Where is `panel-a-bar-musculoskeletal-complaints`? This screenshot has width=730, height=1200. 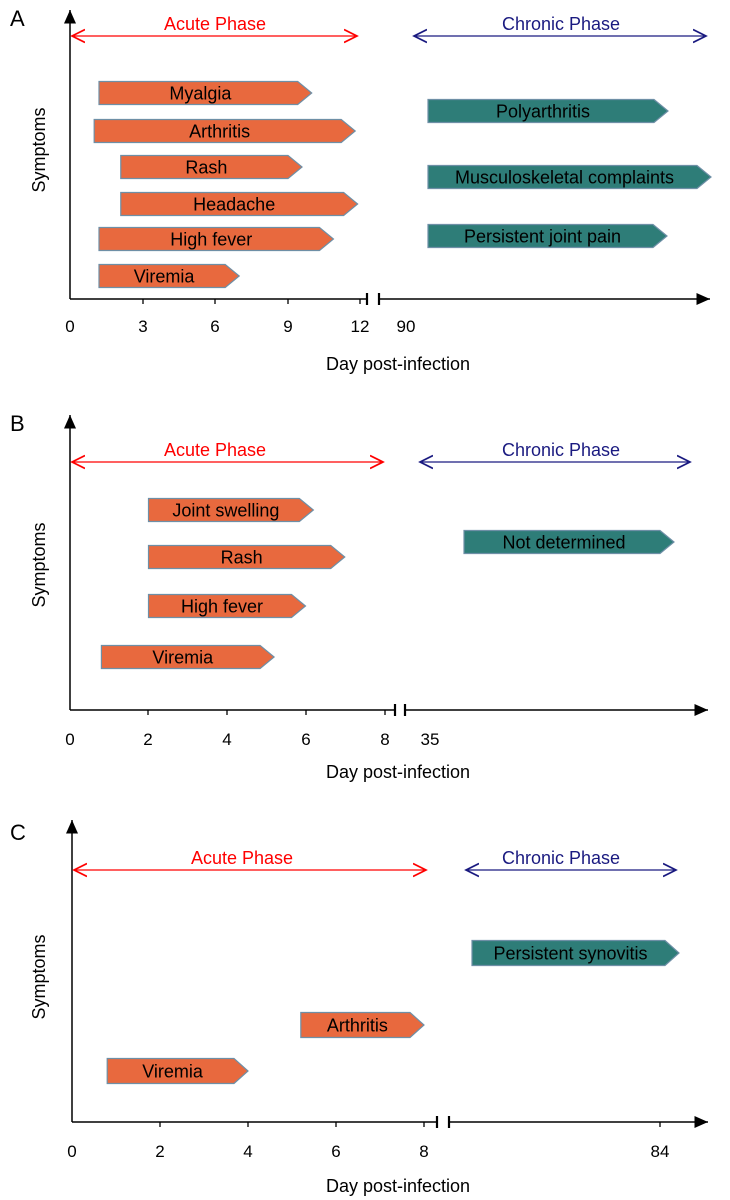
panel-a-bar-musculoskeletal-complaints is located at coordinates (569, 177).